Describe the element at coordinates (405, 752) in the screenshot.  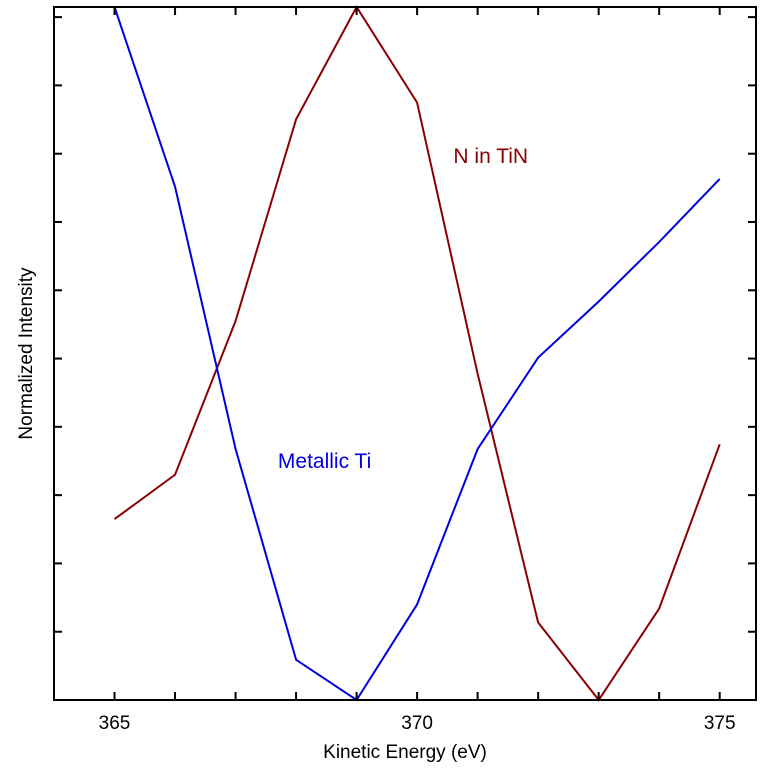
I see `x-axis-label: Kinetic Energy (eV)` at that location.